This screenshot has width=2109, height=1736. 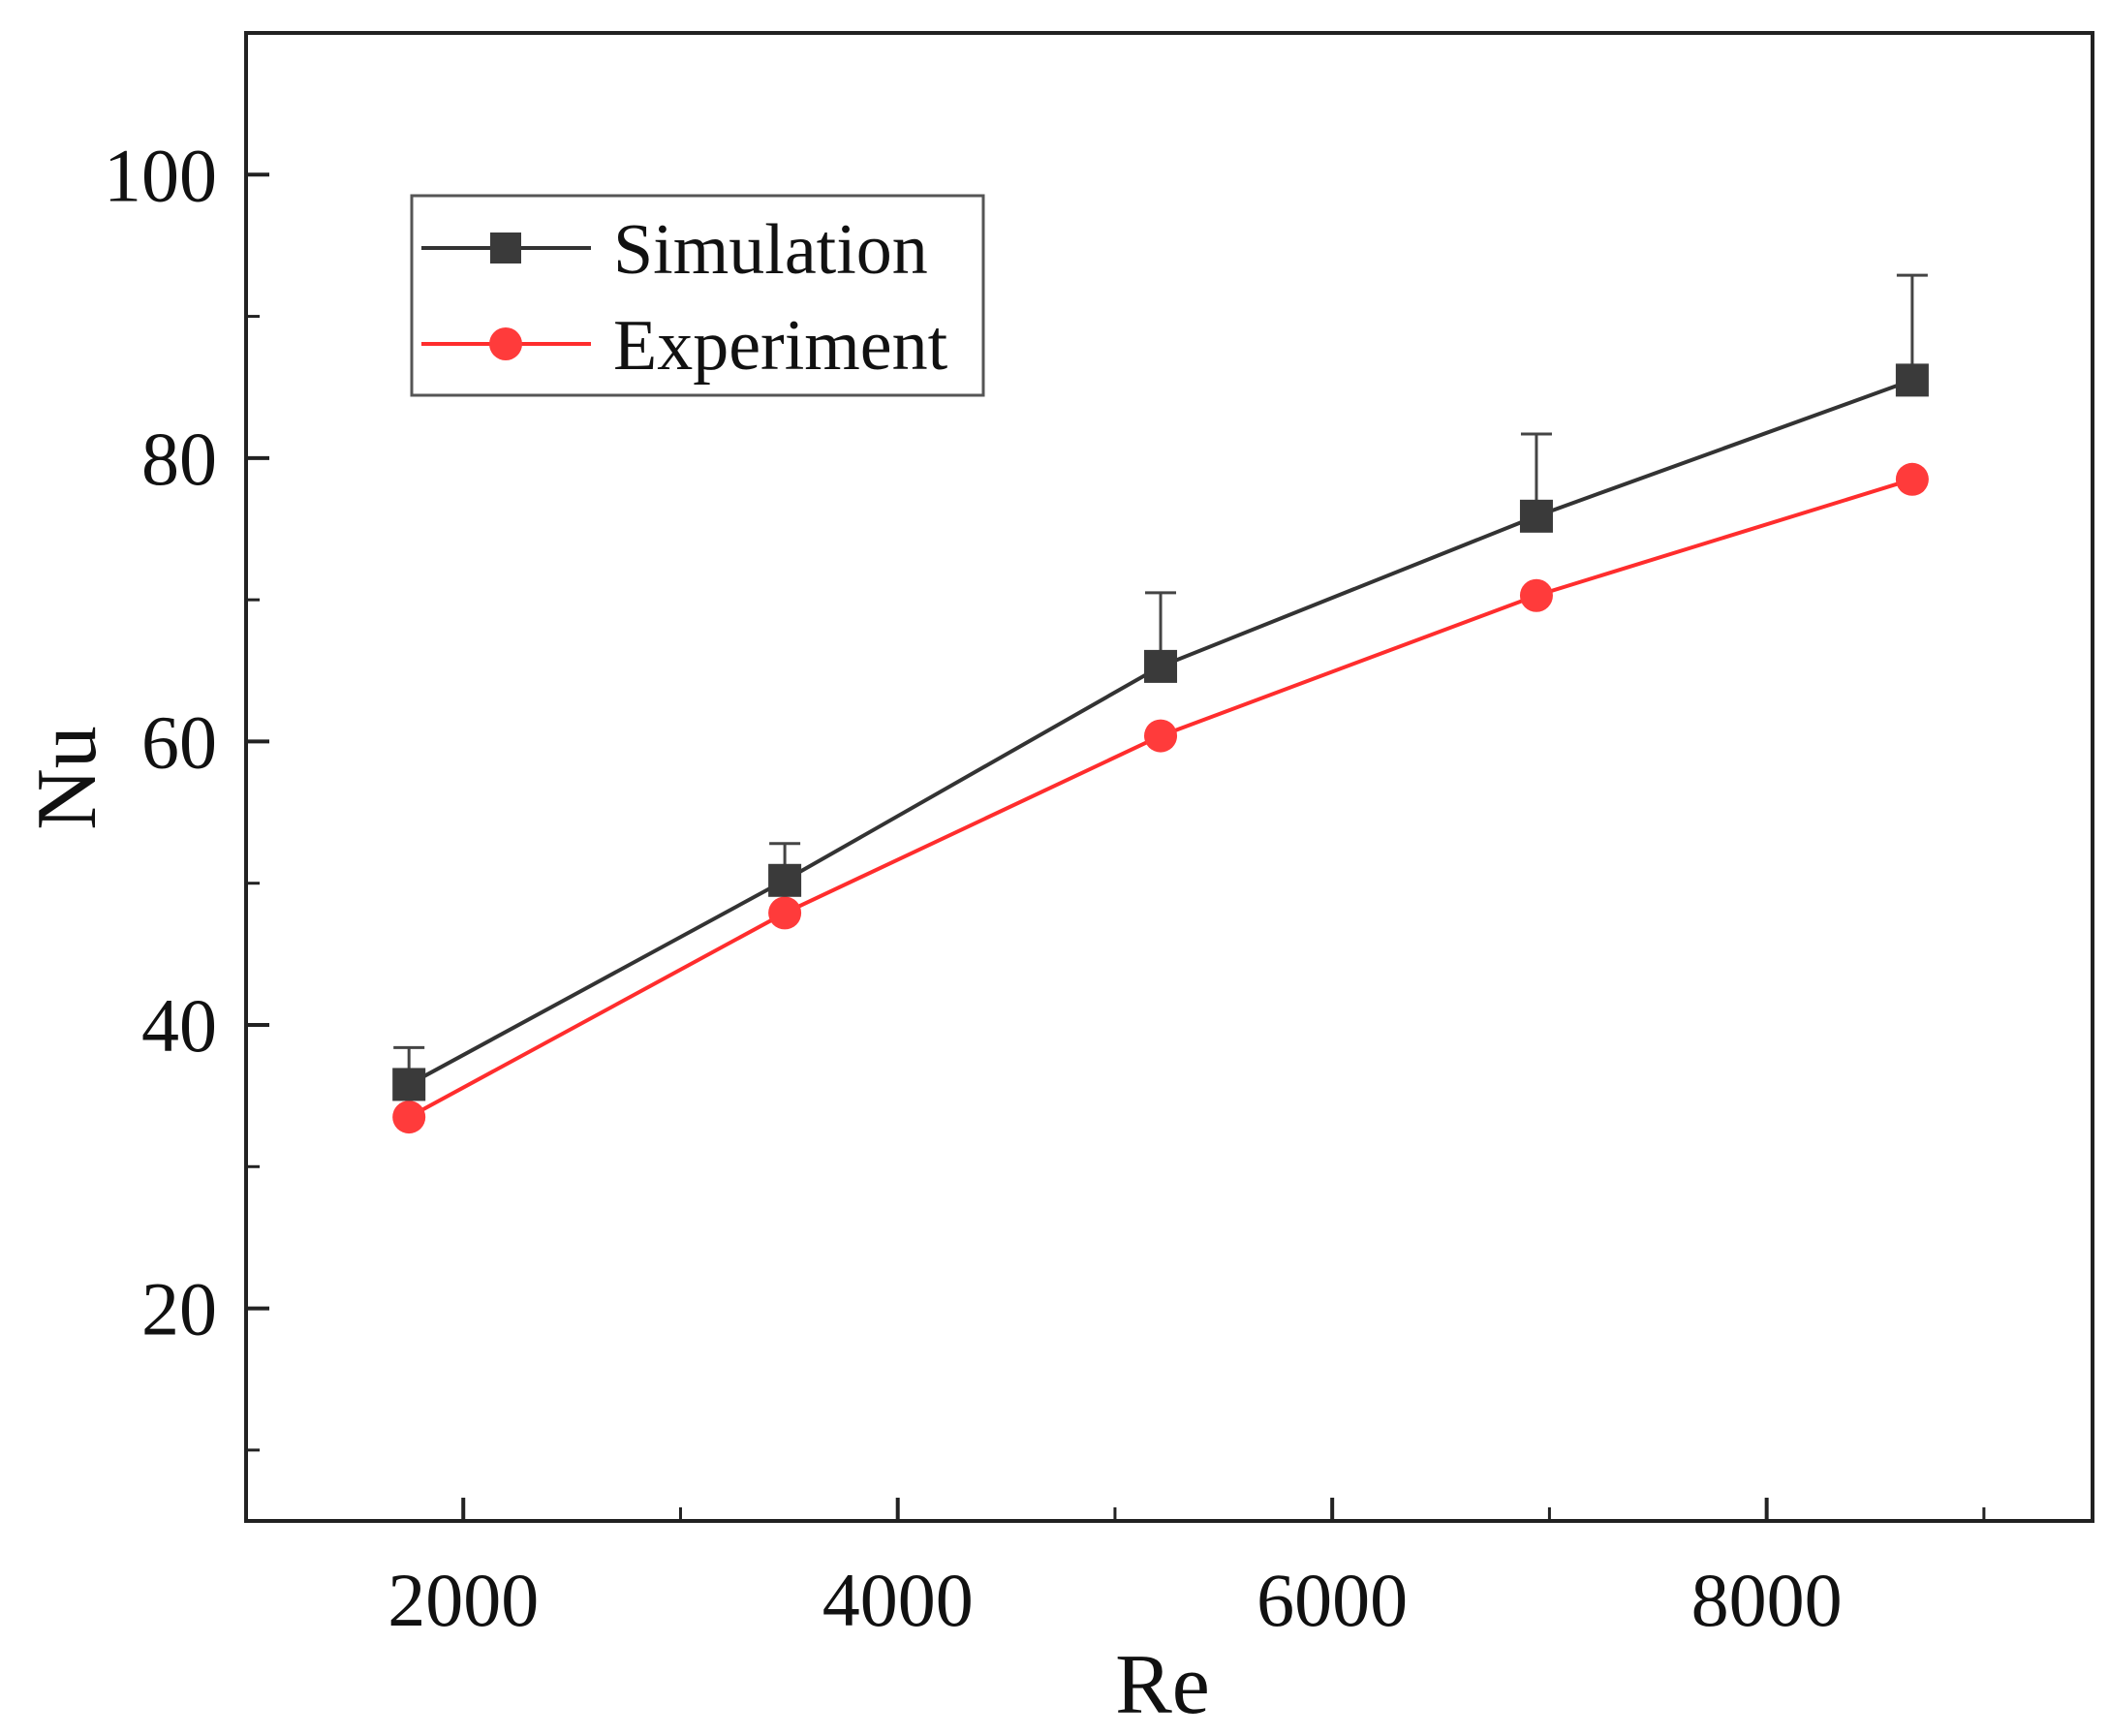 What do you see at coordinates (179, 1309) in the screenshot?
I see `y-tick-label-20: 20` at bounding box center [179, 1309].